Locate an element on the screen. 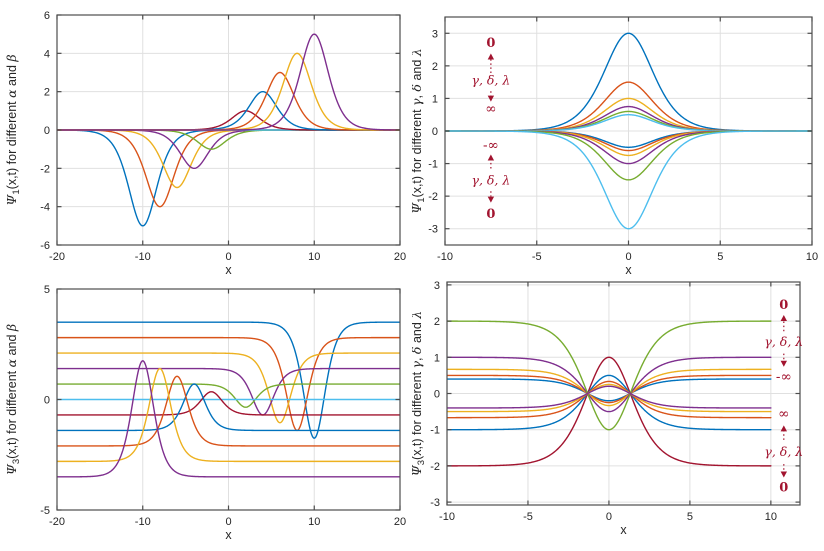 The height and width of the screenshot is (551, 824). y-axis-label: Ψ3(x,t) for different γ, δ and λ is located at coordinates (419, 393).